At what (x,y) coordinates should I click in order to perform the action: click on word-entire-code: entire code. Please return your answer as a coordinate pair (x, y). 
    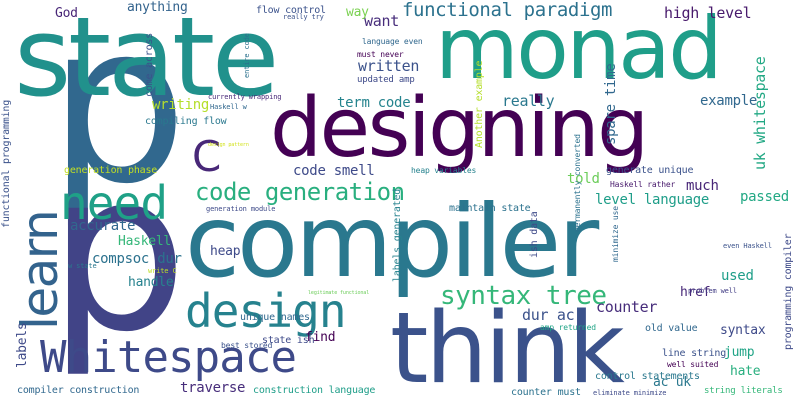
    Looking at the image, I should click on (247, 55).